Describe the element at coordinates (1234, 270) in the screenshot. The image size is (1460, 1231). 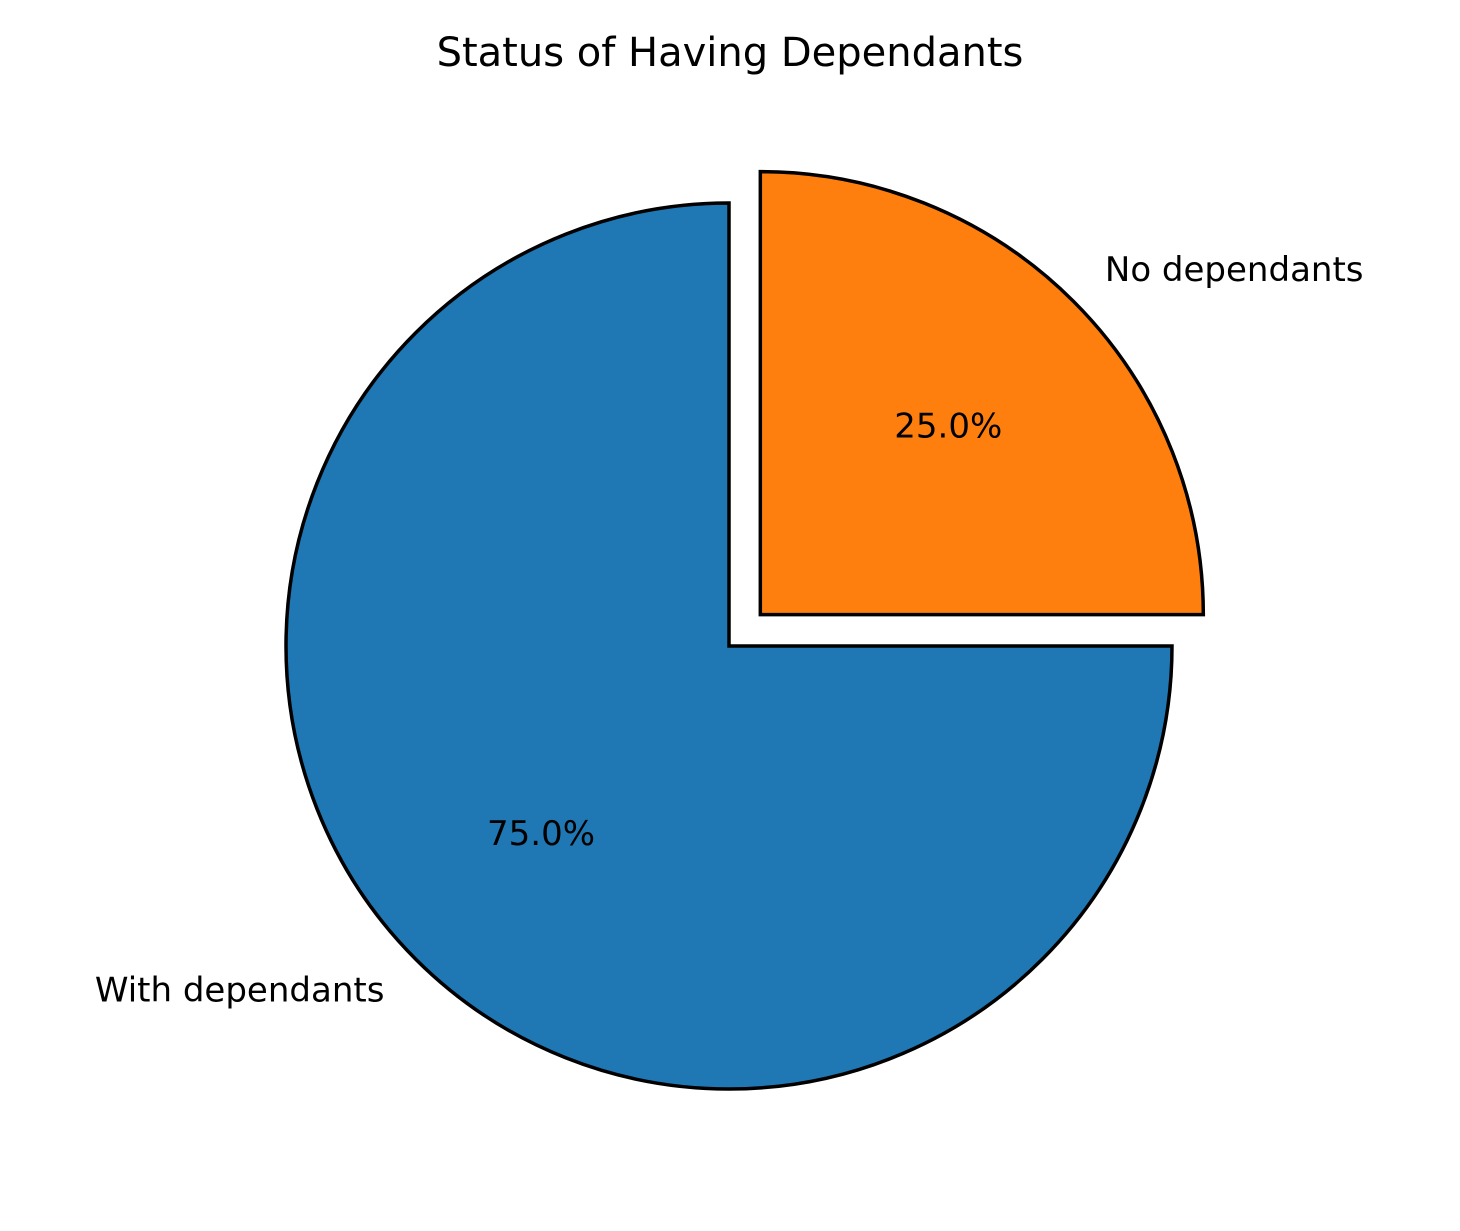
I see `pie-category-label: No dependants` at that location.